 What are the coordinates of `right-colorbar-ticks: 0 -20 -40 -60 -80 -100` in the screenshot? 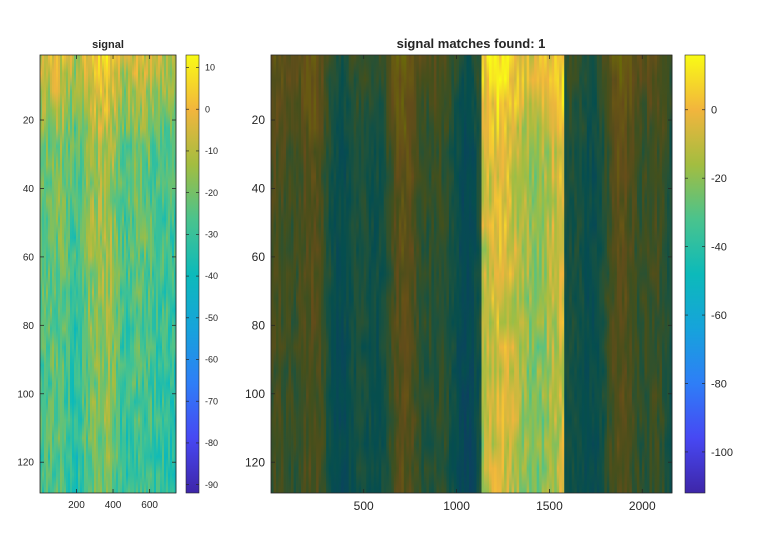 It's located at (709, 282).